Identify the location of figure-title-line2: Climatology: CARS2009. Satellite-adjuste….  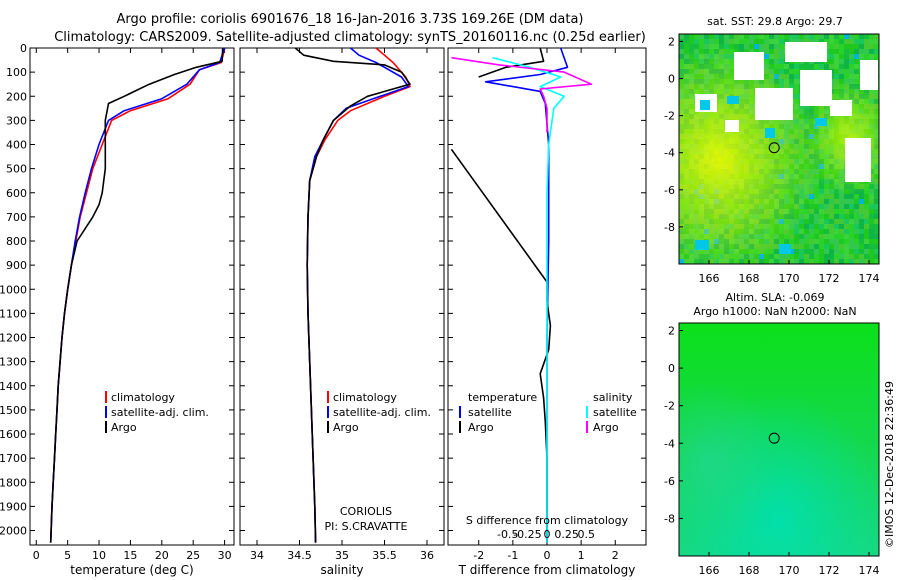
(350, 37).